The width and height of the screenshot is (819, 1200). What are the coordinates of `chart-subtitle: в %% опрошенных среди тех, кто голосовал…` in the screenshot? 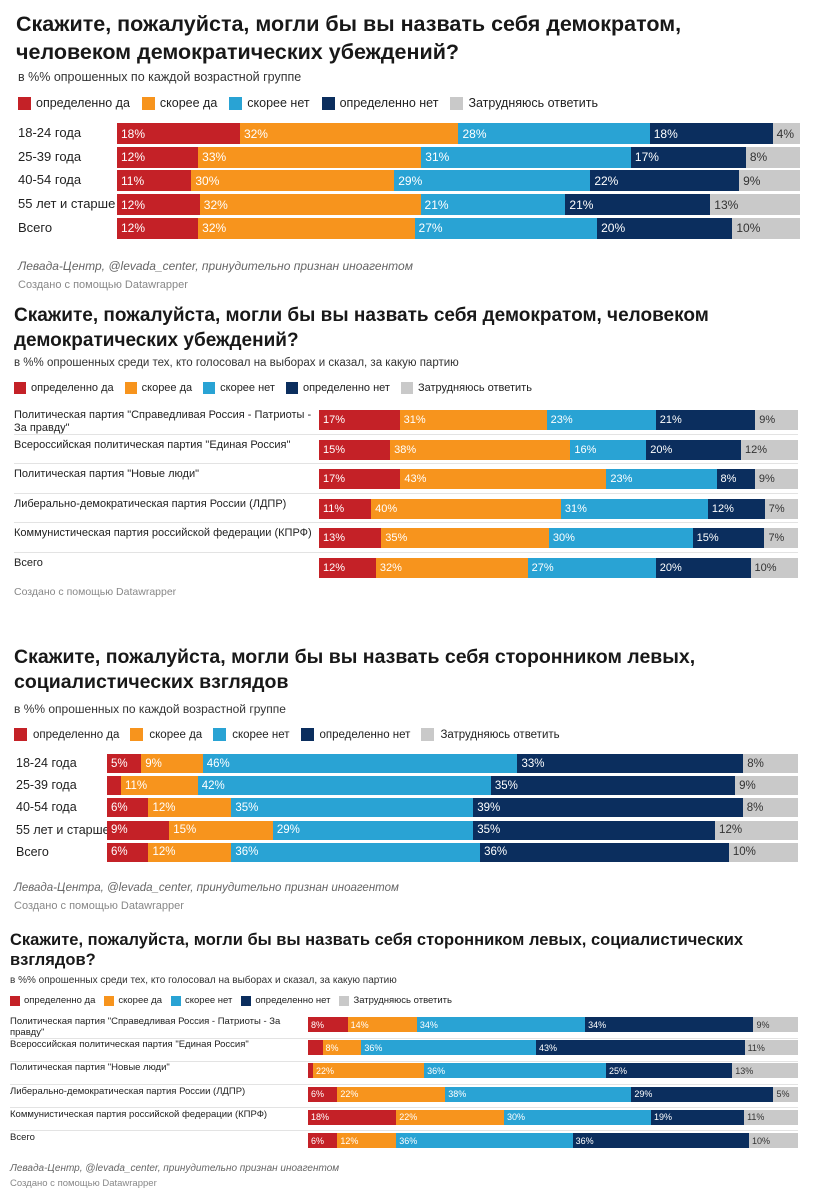 It's located at (203, 980).